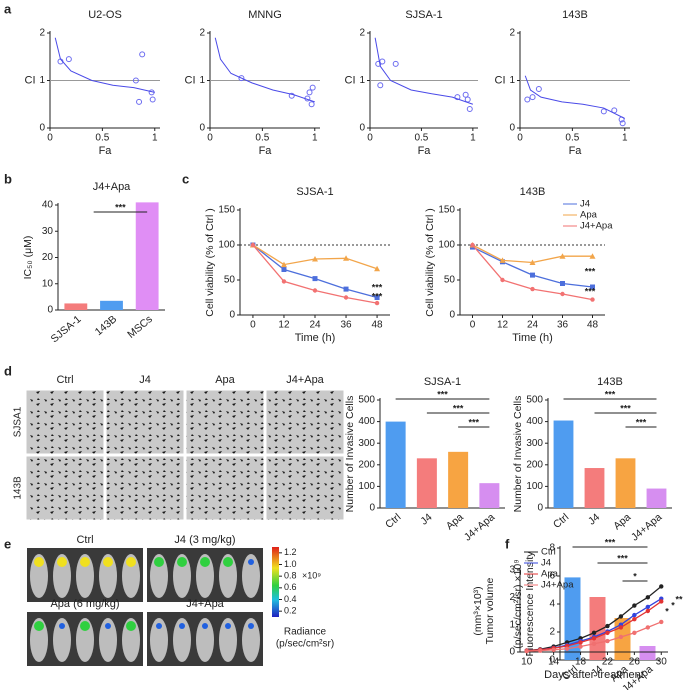 The height and width of the screenshot is (695, 685). Describe the element at coordinates (646, 527) in the screenshot. I see `x-tick-label: J4+Apa` at that location.